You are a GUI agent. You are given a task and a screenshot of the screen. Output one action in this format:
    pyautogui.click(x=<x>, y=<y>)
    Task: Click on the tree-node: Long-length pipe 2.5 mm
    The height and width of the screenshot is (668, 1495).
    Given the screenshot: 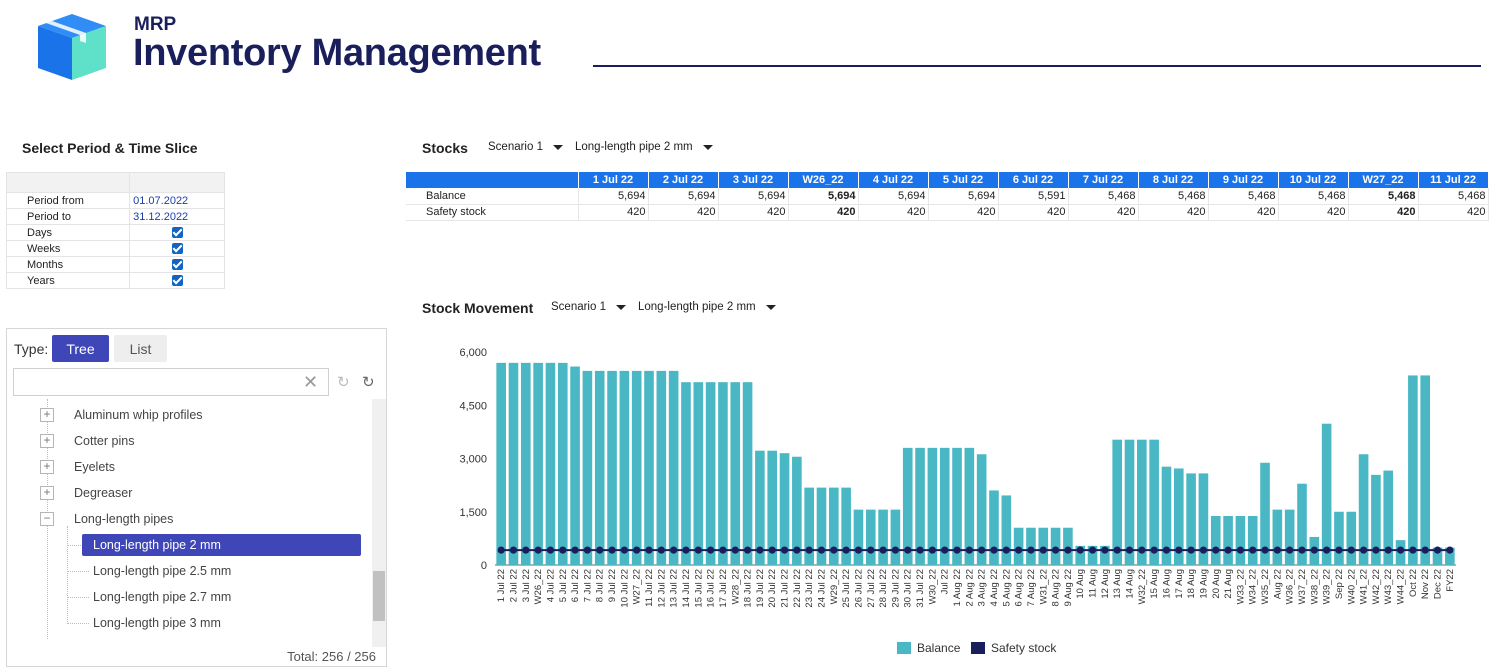 What is the action you would take?
    pyautogui.click(x=162, y=571)
    